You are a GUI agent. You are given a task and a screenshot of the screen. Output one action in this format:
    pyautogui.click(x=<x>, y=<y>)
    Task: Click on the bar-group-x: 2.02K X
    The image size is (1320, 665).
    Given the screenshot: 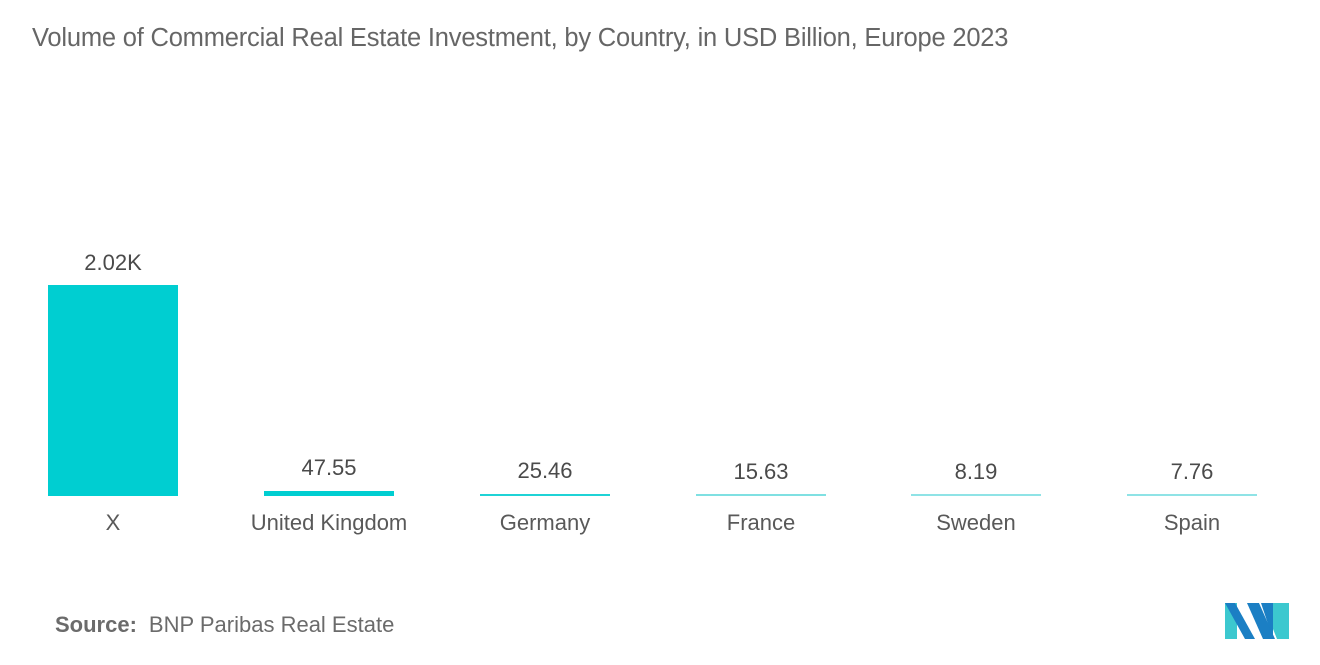 What is the action you would take?
    pyautogui.click(x=113, y=332)
    